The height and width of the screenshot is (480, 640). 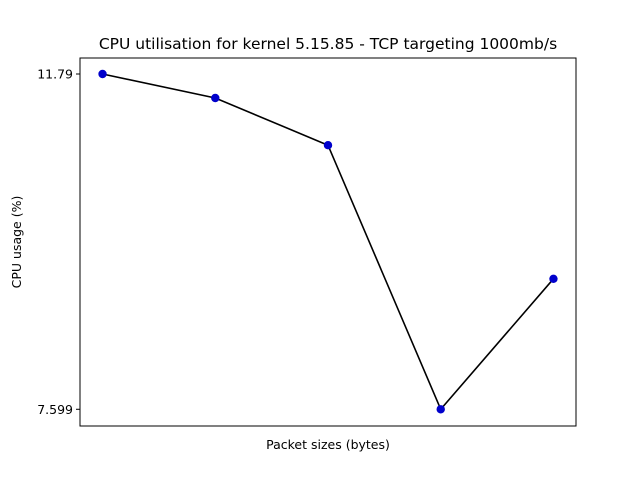 I want to click on y-tick-label: 7.599, so click(x=55, y=409).